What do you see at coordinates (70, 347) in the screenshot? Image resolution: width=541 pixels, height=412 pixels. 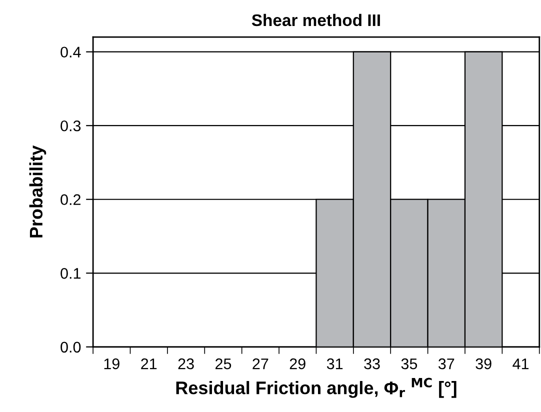 I see `y-tick-label: 0.0` at bounding box center [70, 347].